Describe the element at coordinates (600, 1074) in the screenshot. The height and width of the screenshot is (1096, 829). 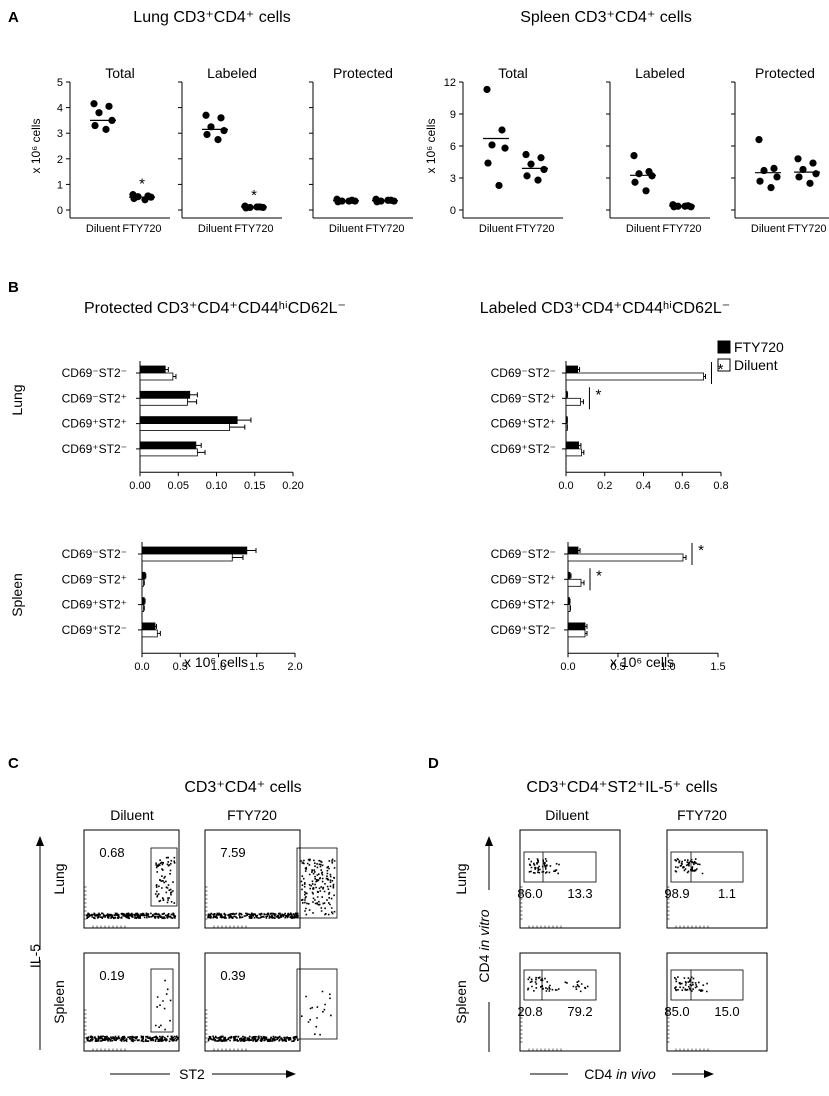
I see `panel-d-xlabel-prefix: CD4` at that location.